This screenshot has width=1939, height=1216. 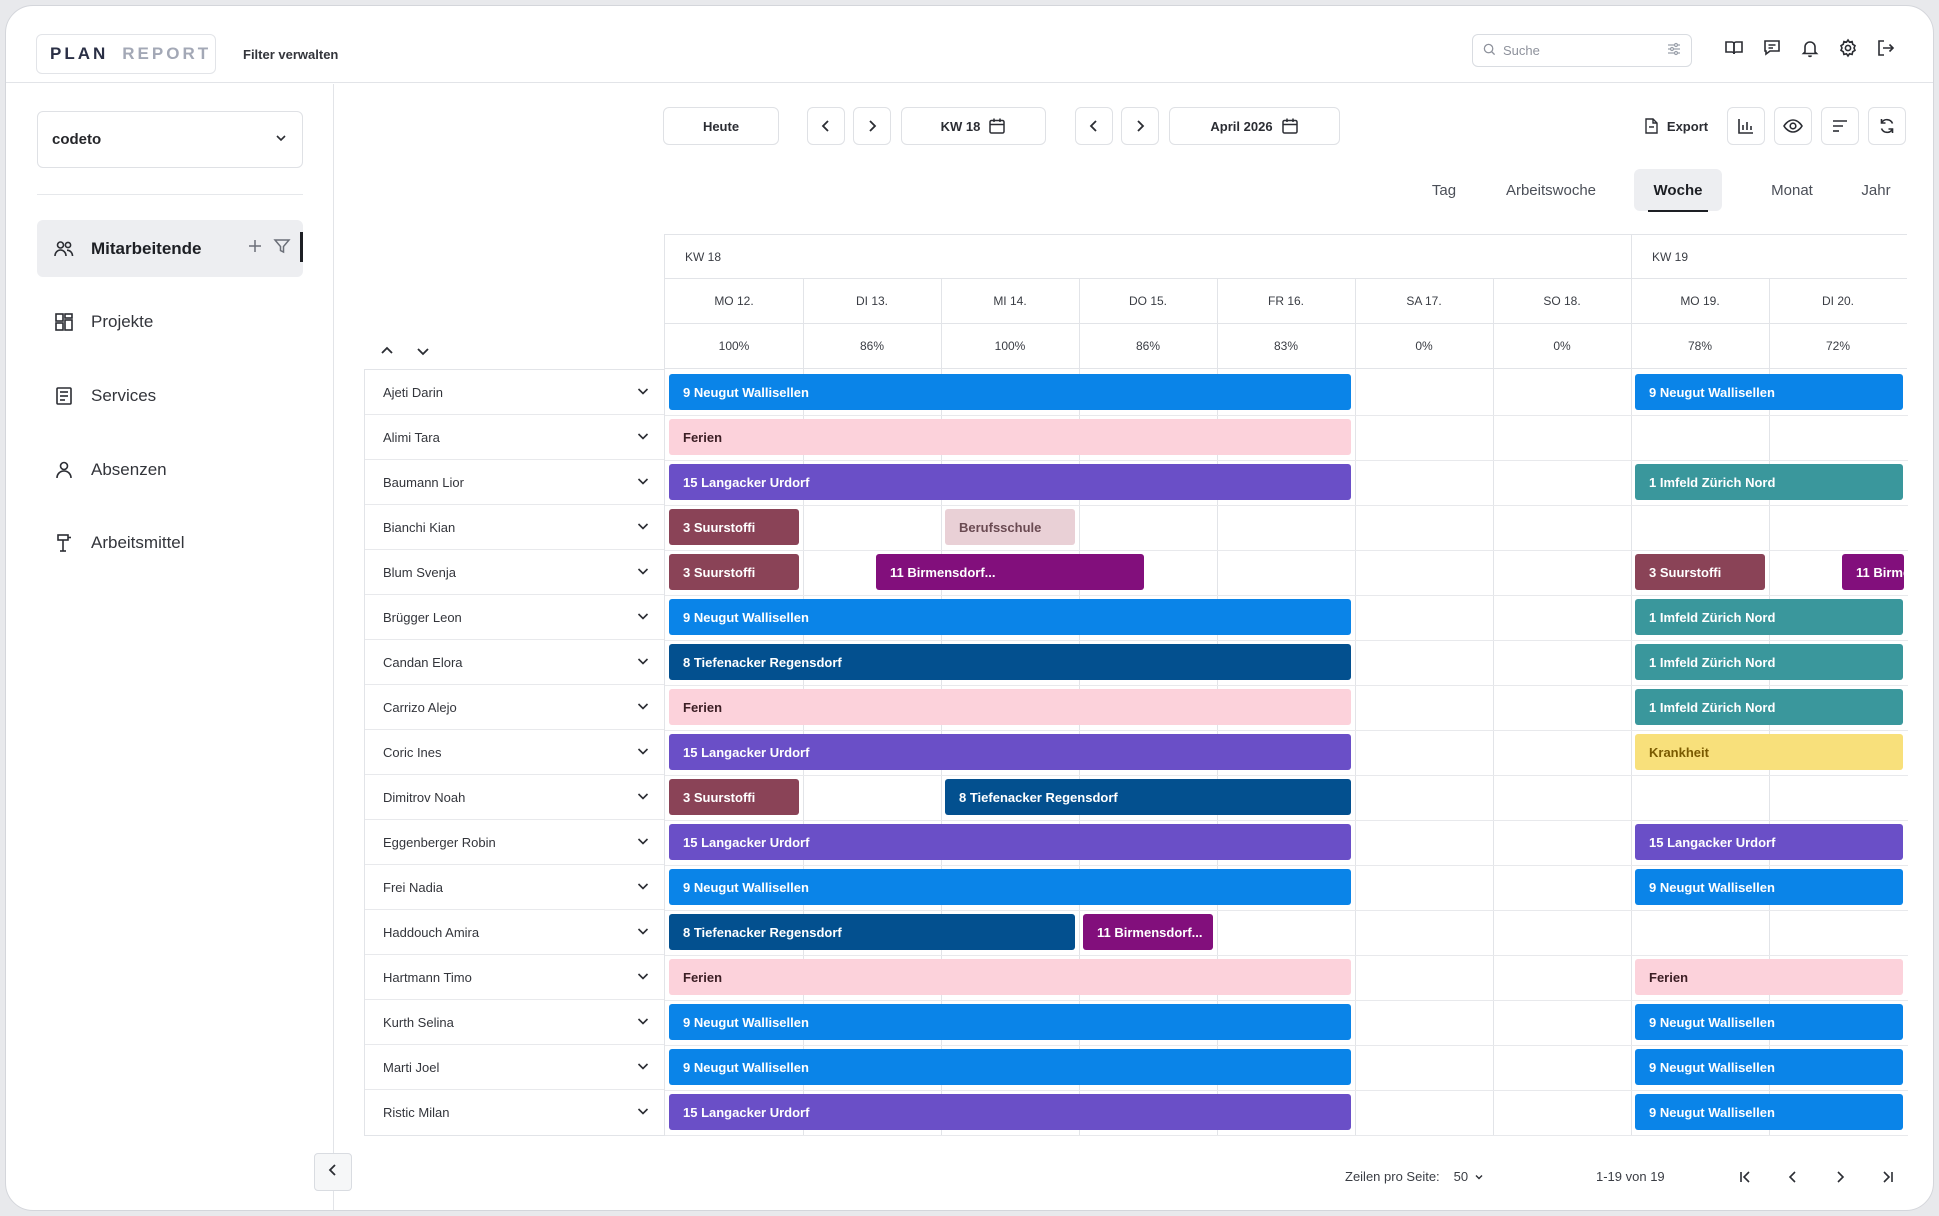 I want to click on sidebar-item-mitarbeitende: Mitarbeitende, so click(x=170, y=248).